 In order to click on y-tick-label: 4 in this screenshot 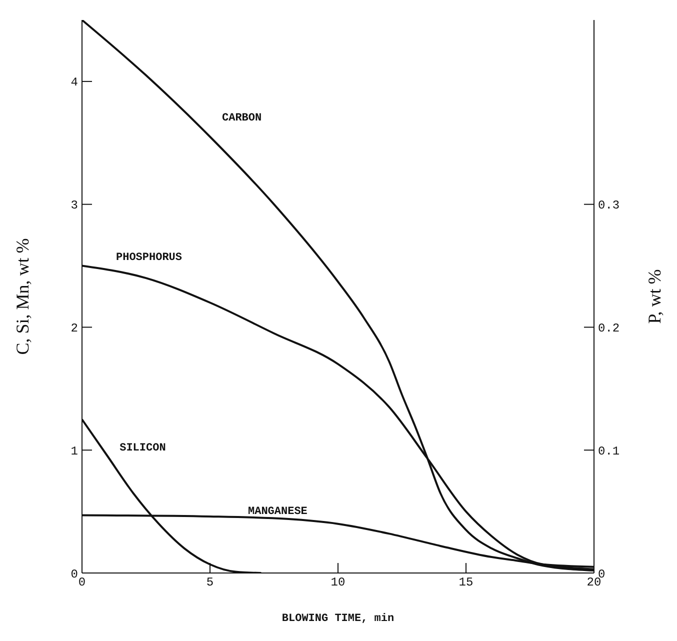, I will do `click(74, 83)`.